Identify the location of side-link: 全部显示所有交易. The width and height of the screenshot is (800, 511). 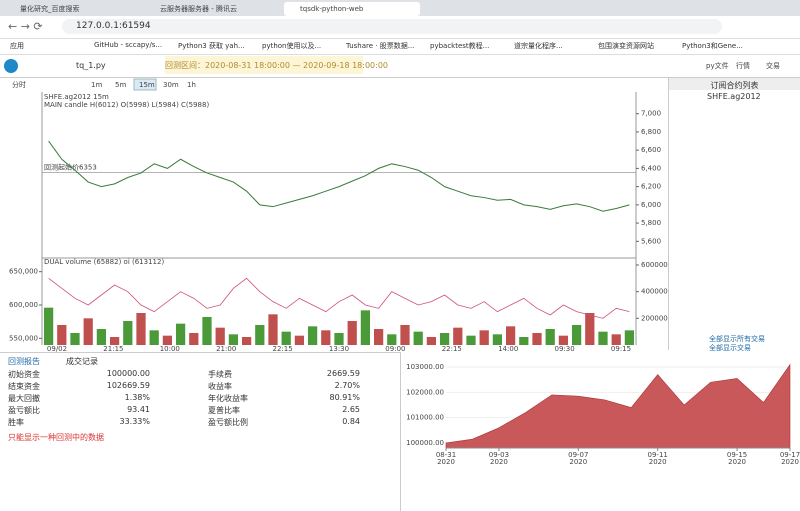
(737, 339).